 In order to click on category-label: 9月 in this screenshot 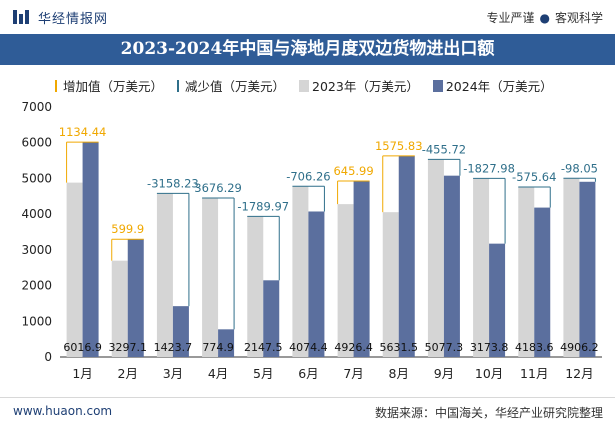, I will do `click(444, 373)`.